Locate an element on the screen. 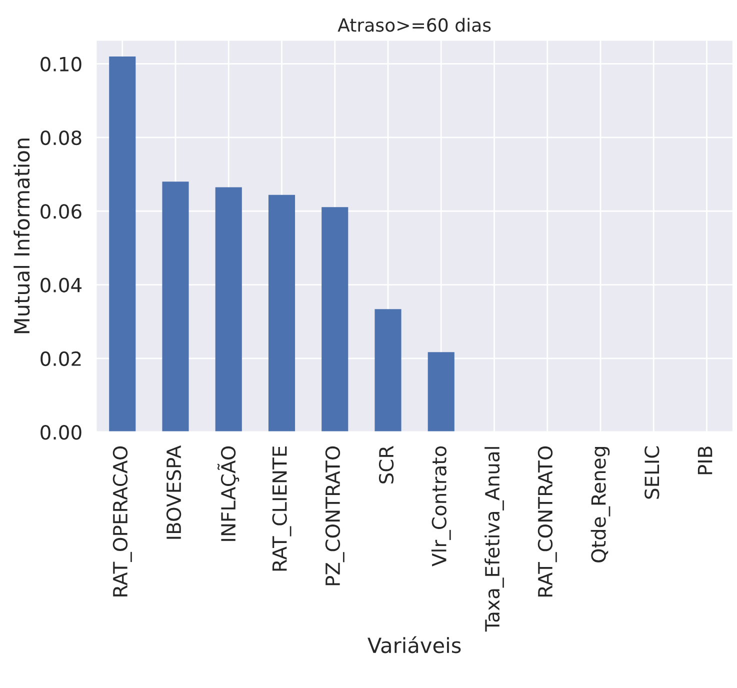 The height and width of the screenshot is (688, 737). x-tick-label: RAT_OPERACAO is located at coordinates (122, 521).